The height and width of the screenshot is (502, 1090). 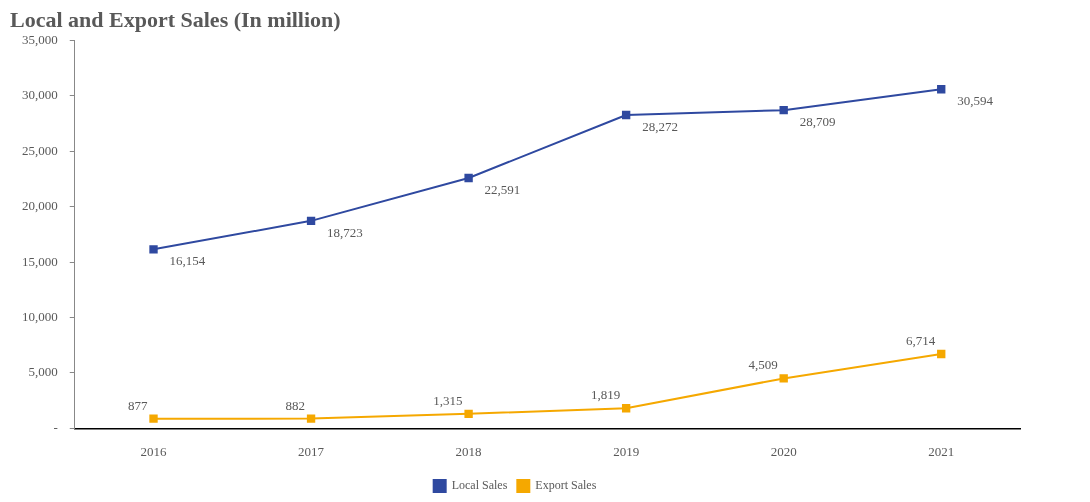 I want to click on data-label: 22,591, so click(x=502, y=189).